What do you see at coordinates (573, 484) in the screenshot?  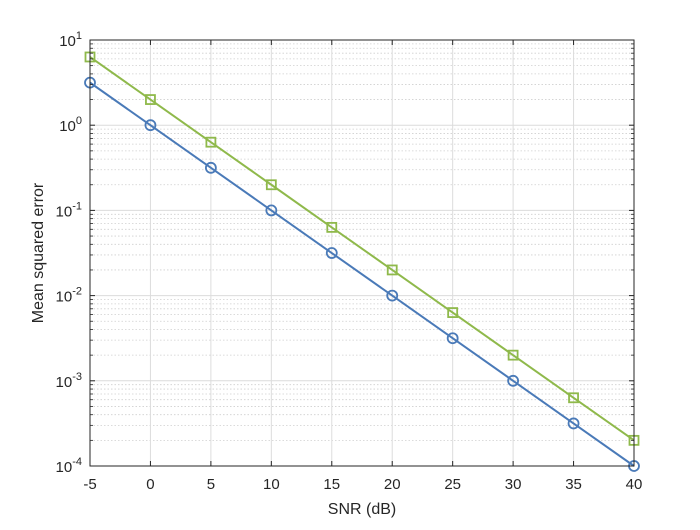 I see `x-tick-label: 35` at bounding box center [573, 484].